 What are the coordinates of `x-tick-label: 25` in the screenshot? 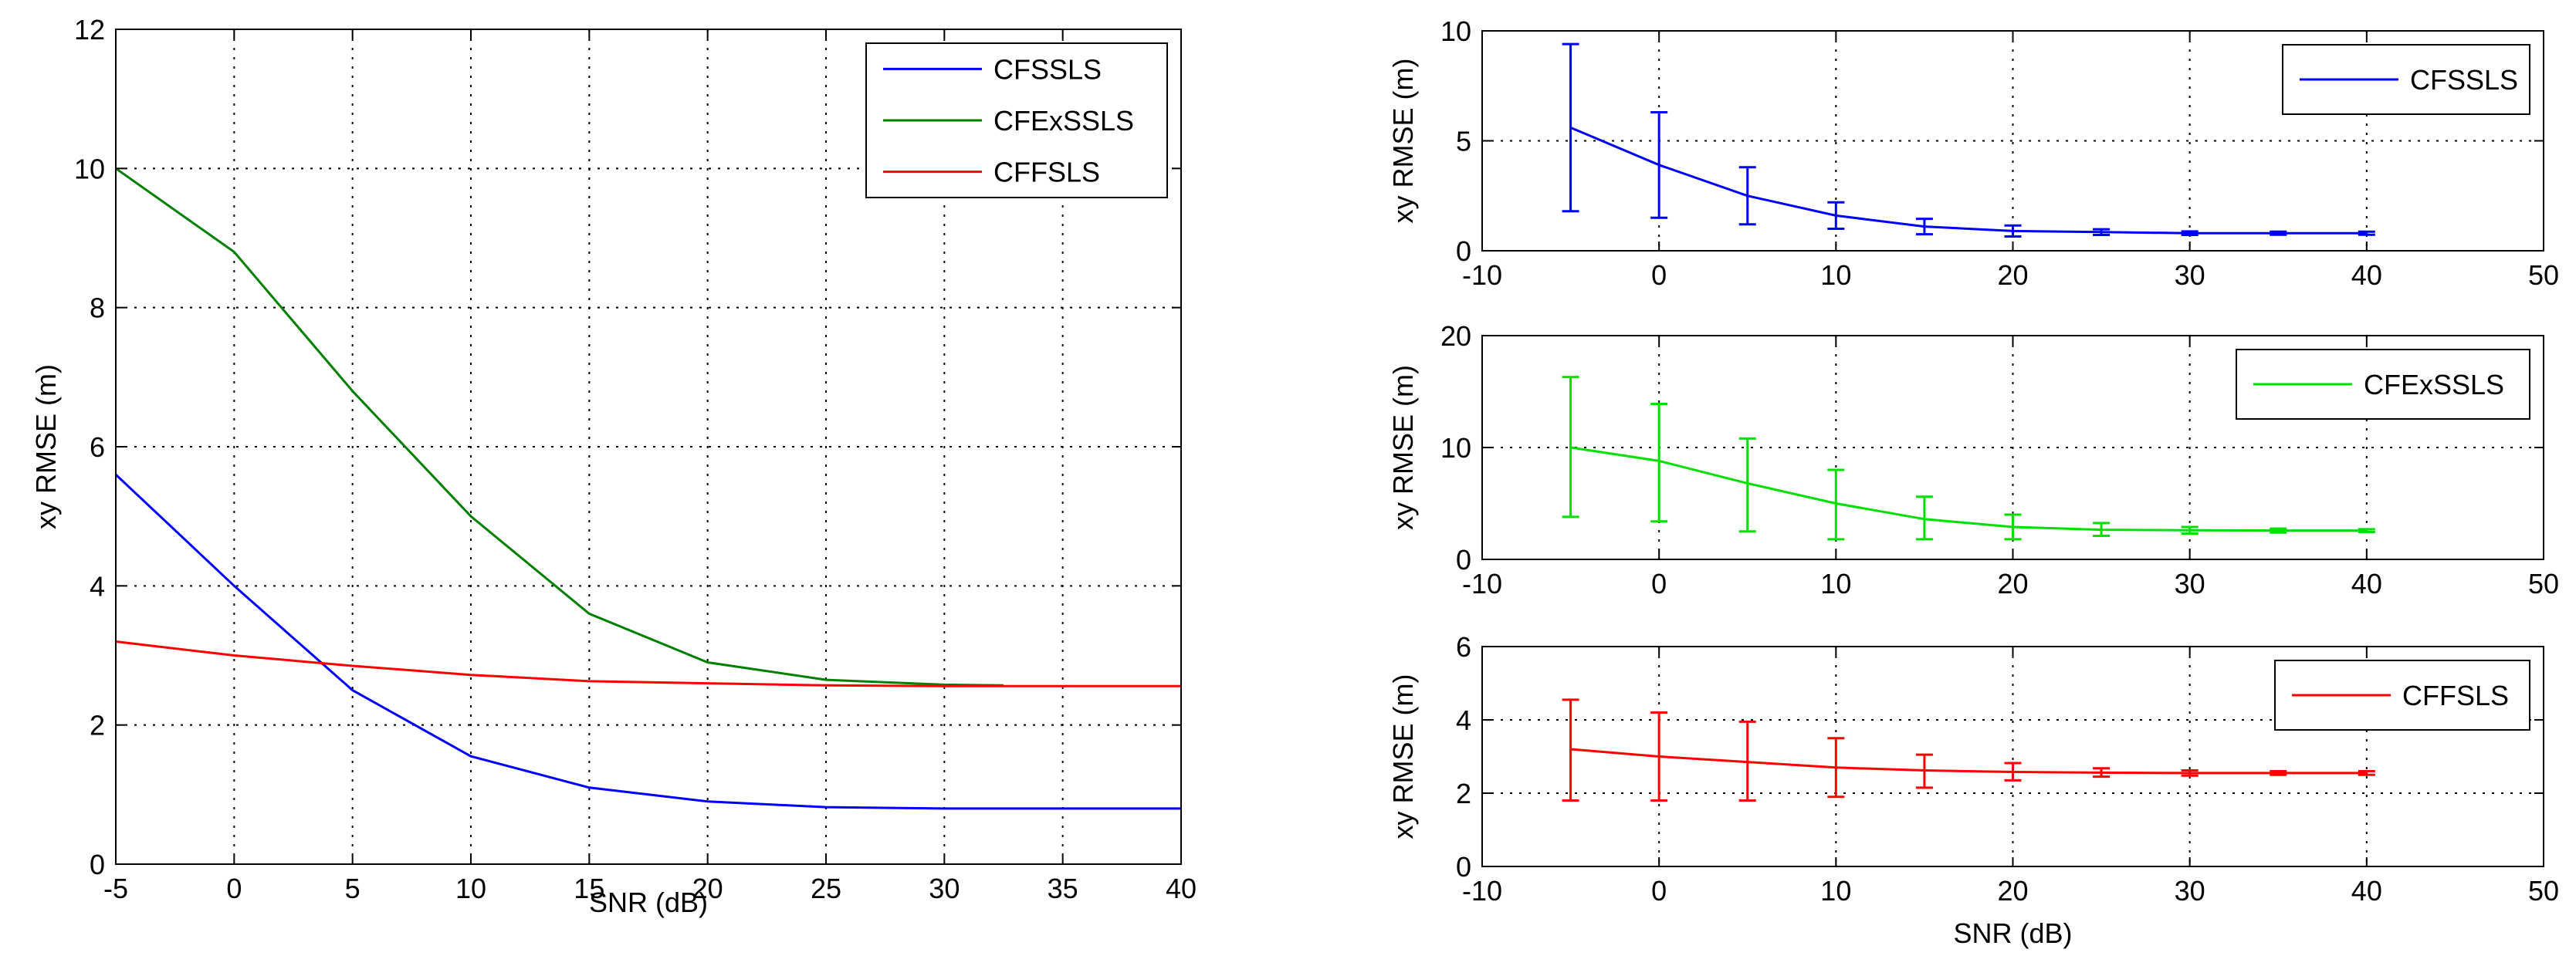 It's located at (826, 889).